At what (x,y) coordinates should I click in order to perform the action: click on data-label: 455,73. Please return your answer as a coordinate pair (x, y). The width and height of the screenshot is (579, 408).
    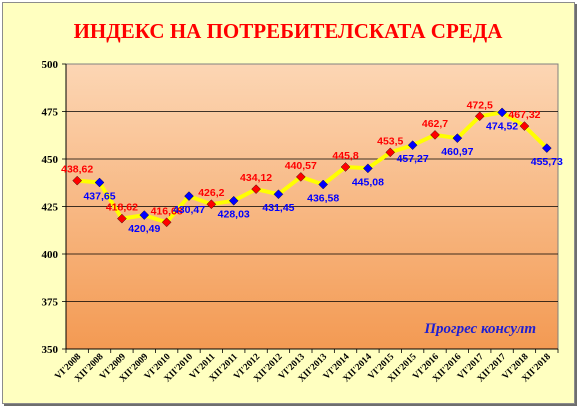
    Looking at the image, I should click on (547, 162).